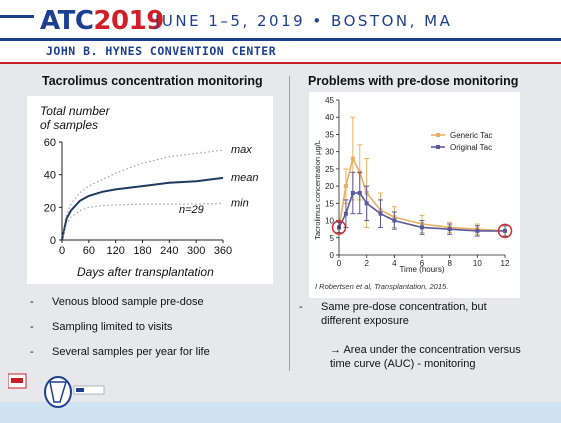 This screenshot has width=561, height=423. Describe the element at coordinates (280, 412) in the screenshot. I see `footer-band` at that location.